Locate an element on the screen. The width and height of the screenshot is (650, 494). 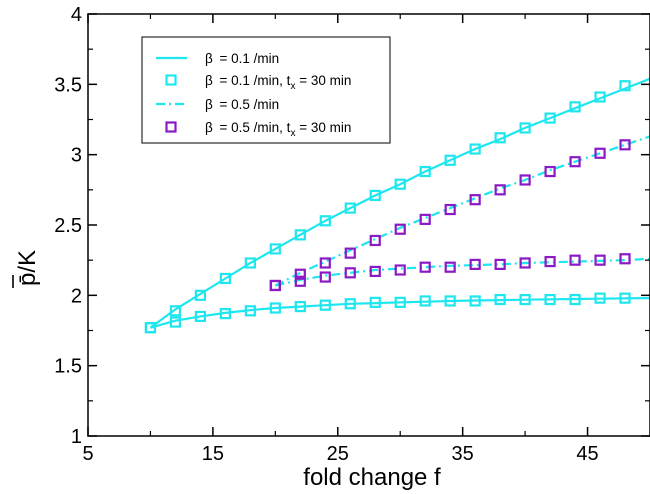
x-axis-label: fold change f is located at coordinates (372, 477).